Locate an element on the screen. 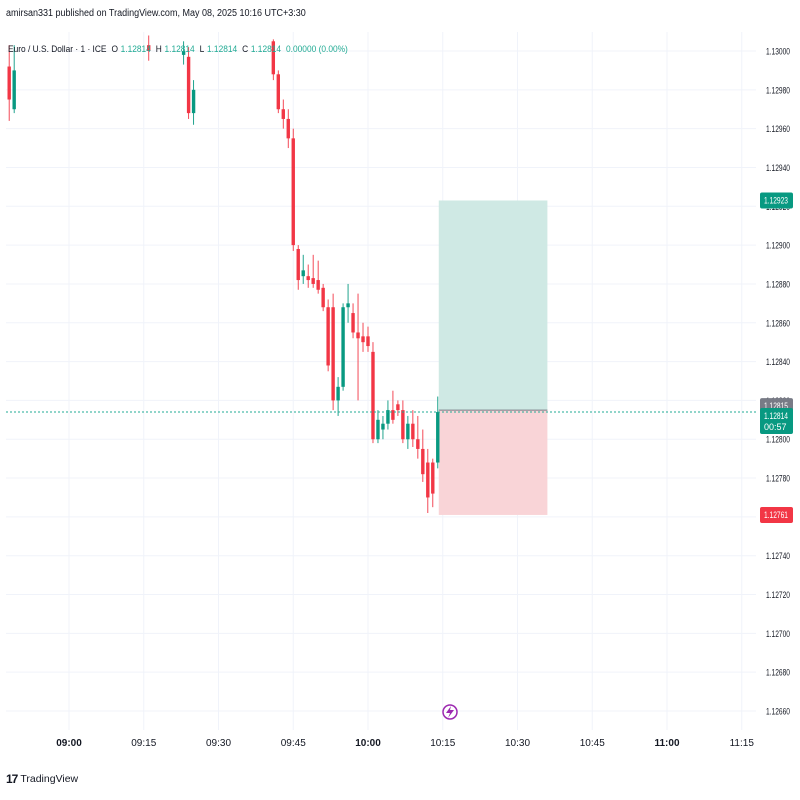 This screenshot has height=800, width=800. price-label-entry-text: 1.12815 is located at coordinates (776, 406).